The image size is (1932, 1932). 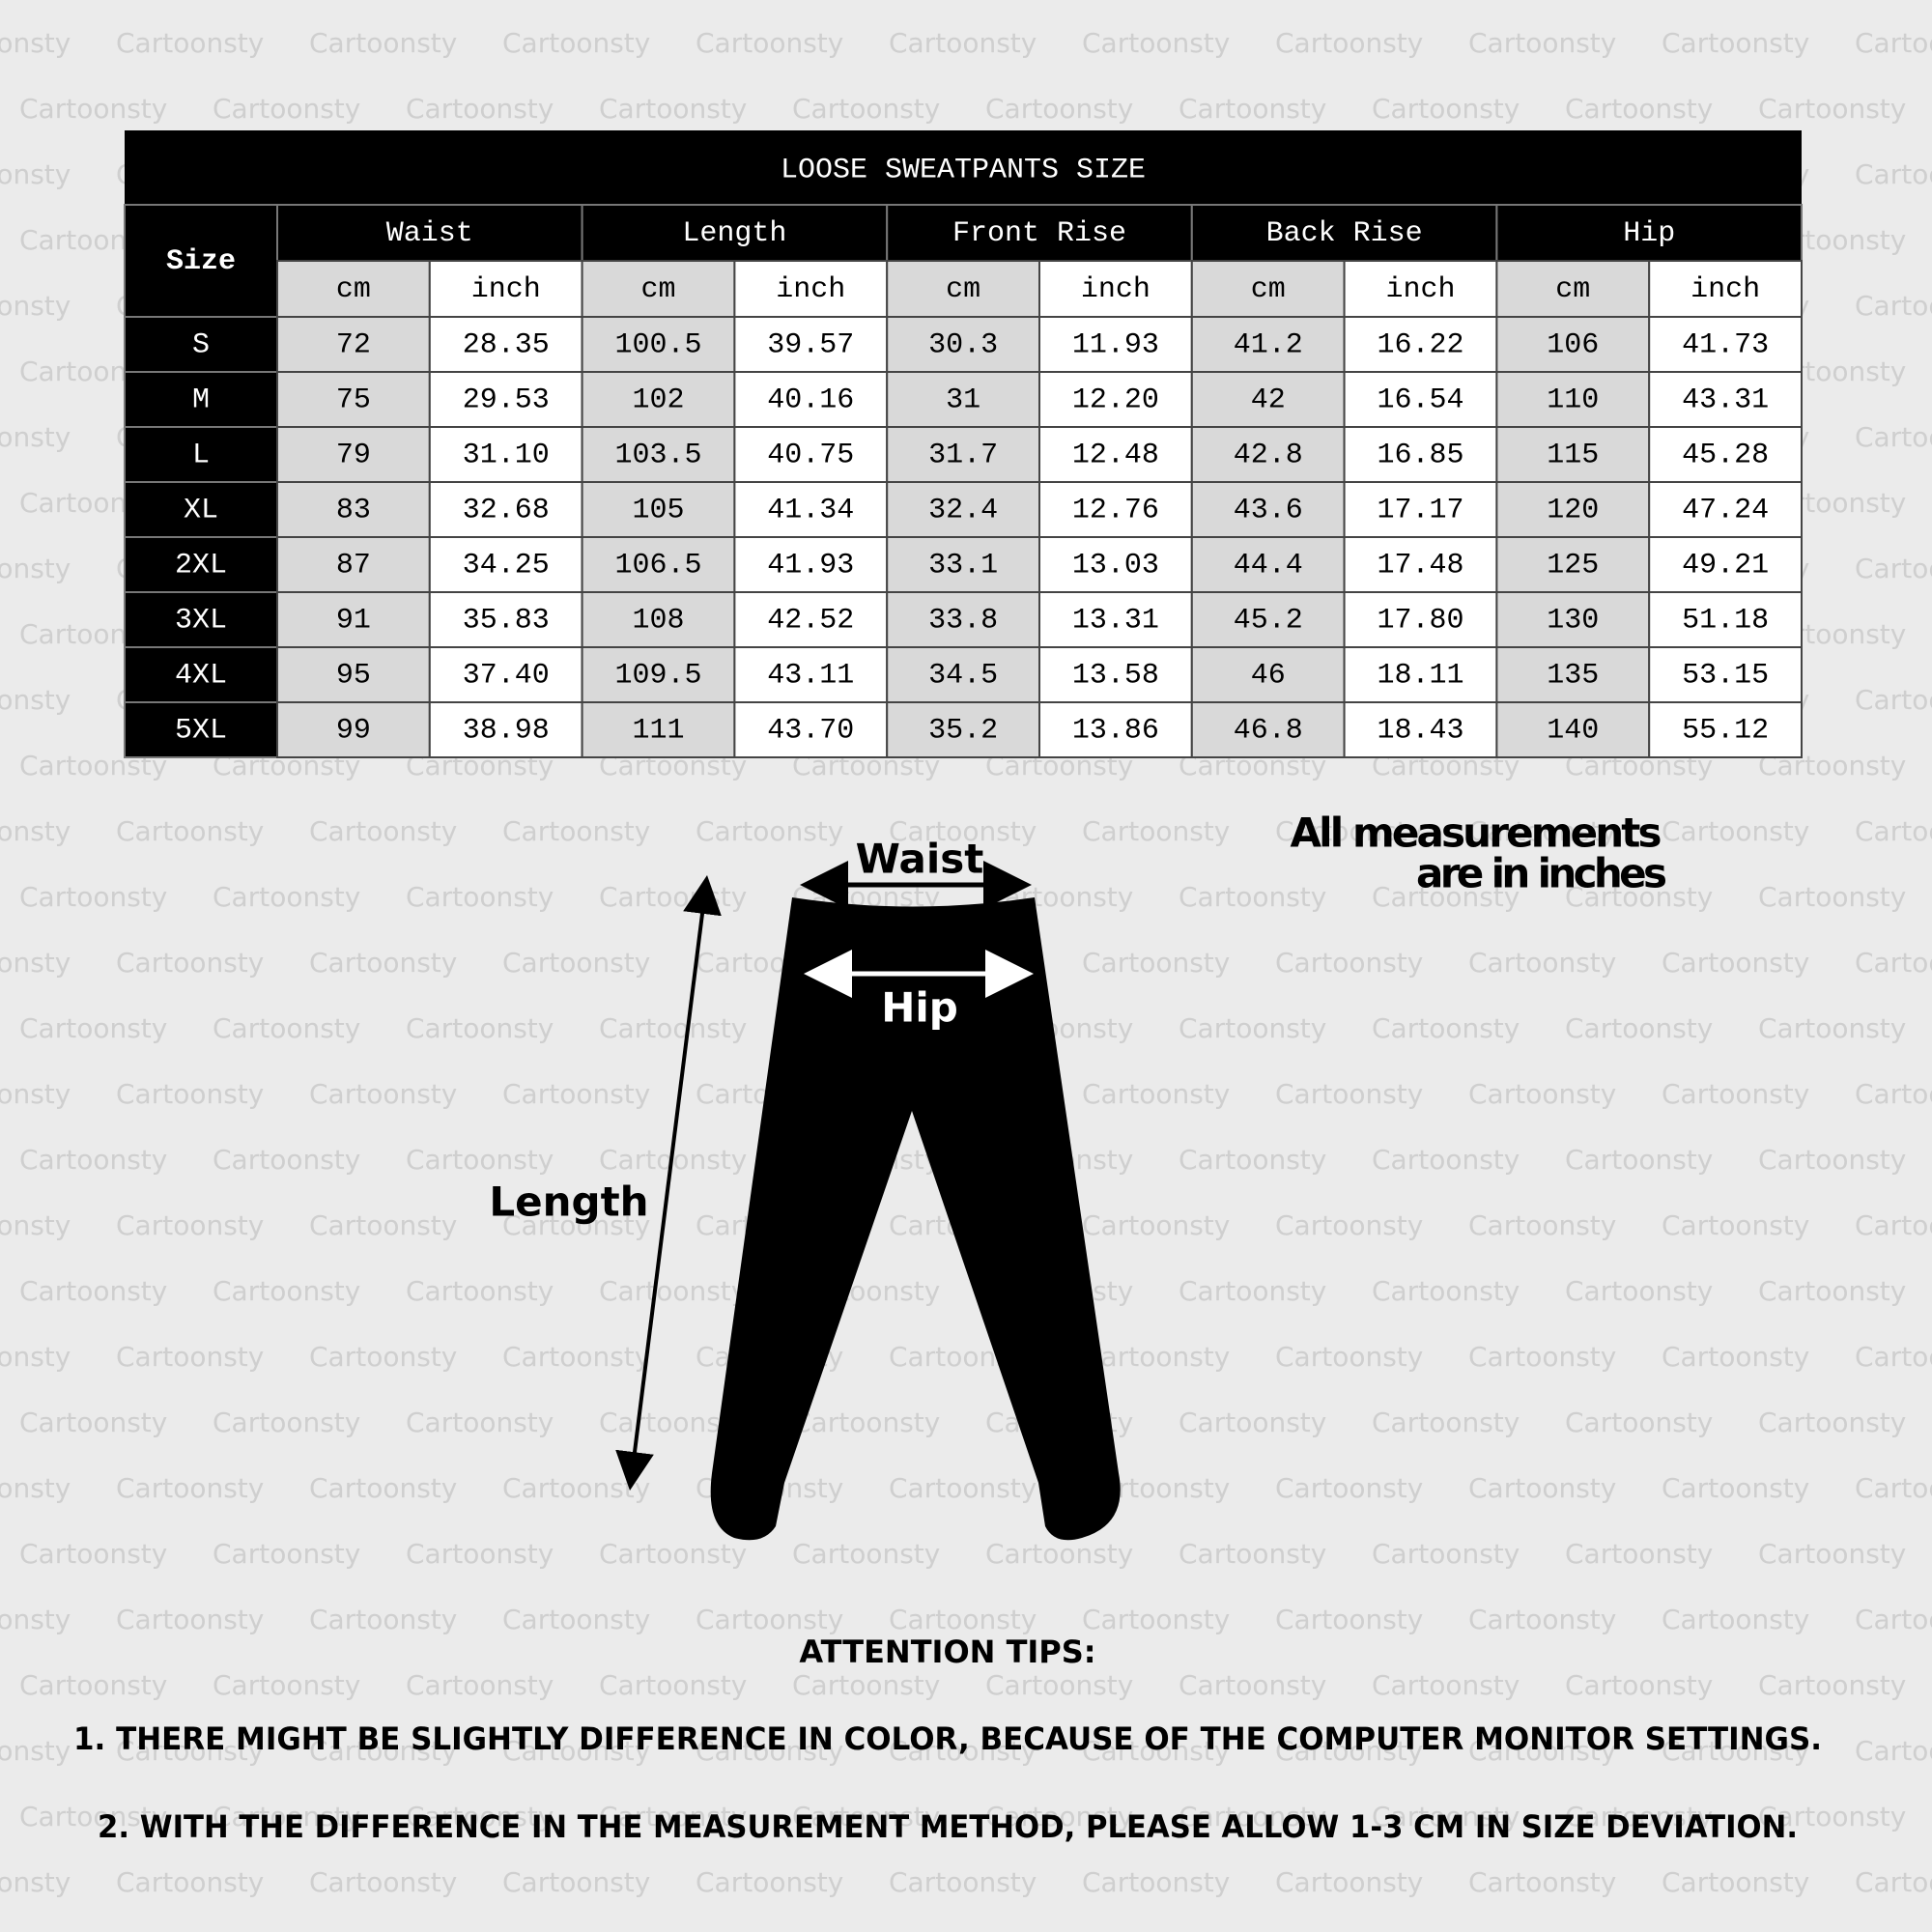 I want to click on value: 16.85, so click(x=1420, y=455).